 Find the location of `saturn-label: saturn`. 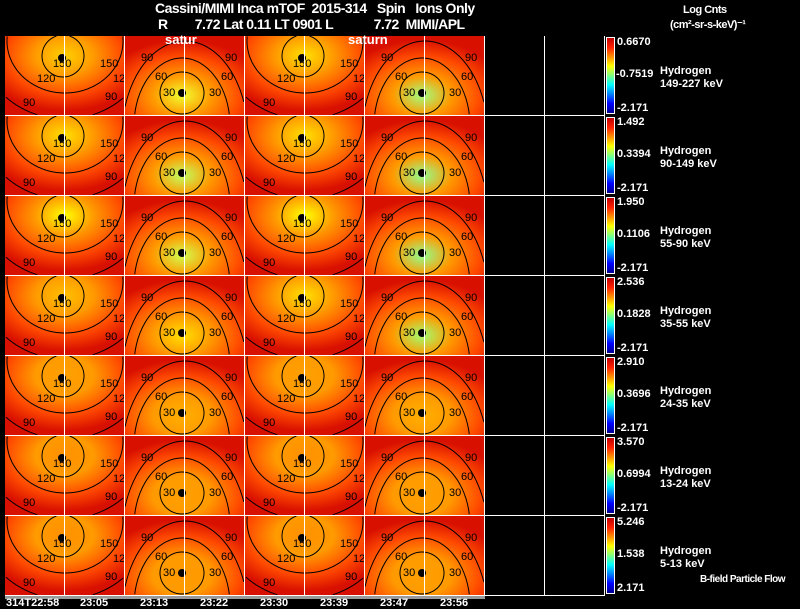

saturn-label: saturn is located at coordinates (368, 39).